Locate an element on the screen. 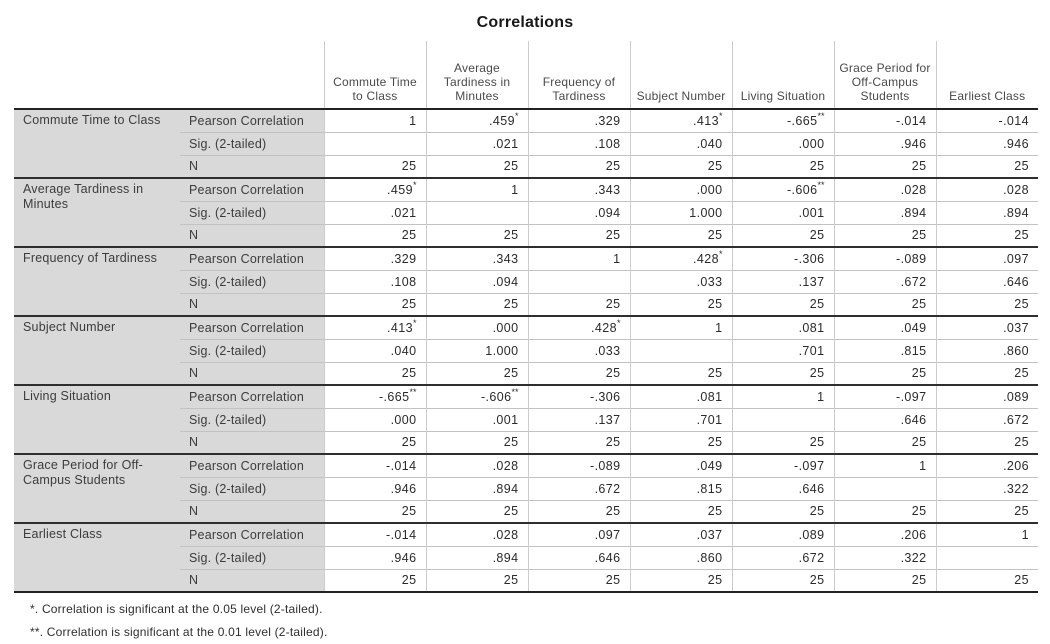  table-row-sig: Sig. (2-tailed) .108.094 .033.137.672.646 is located at coordinates (526, 281).